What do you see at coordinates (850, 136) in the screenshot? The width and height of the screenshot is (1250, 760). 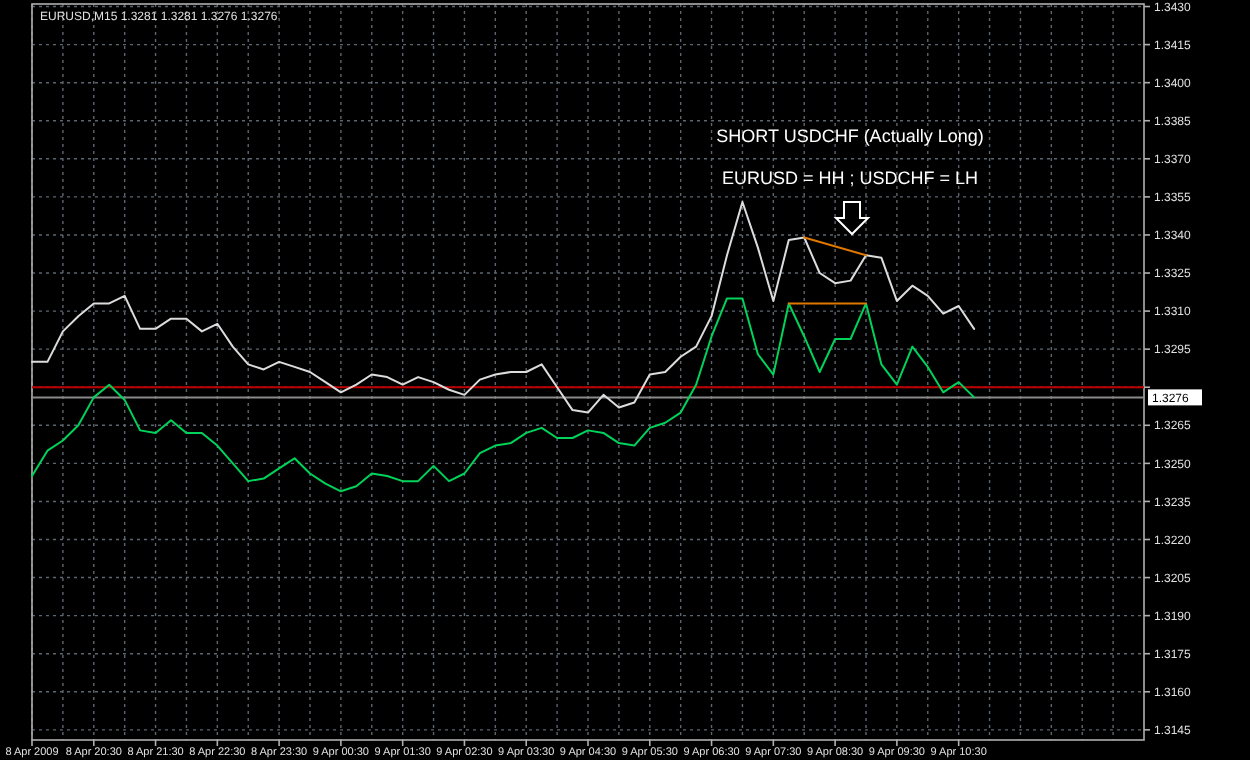 I see `annotation: SHORT USDCHF (Actually Long)` at bounding box center [850, 136].